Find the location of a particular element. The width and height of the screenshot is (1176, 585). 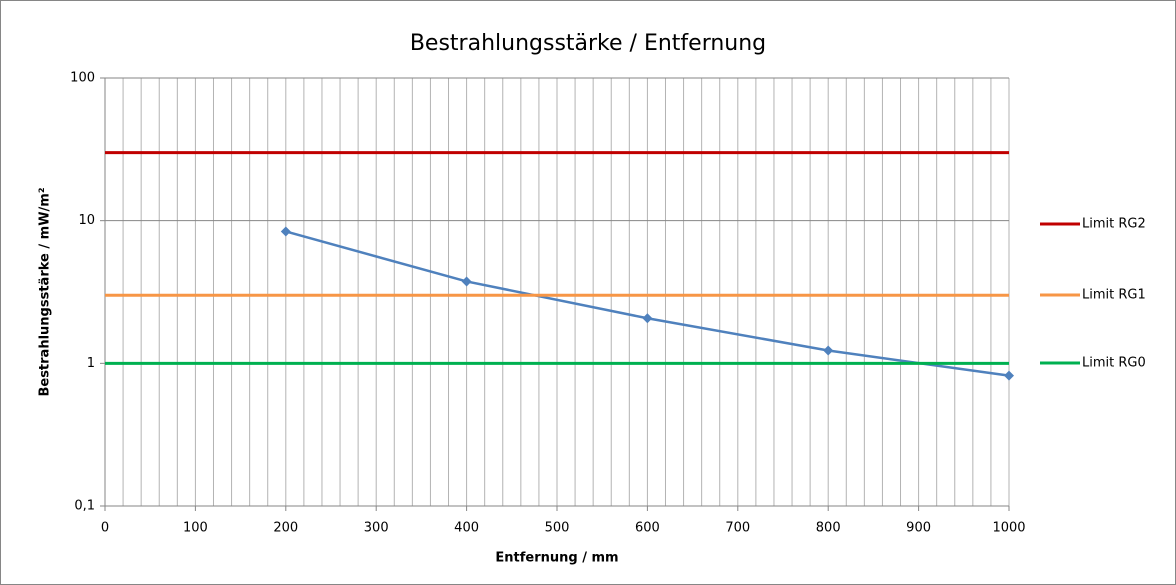

x-tick-label: 900 is located at coordinates (918, 528).